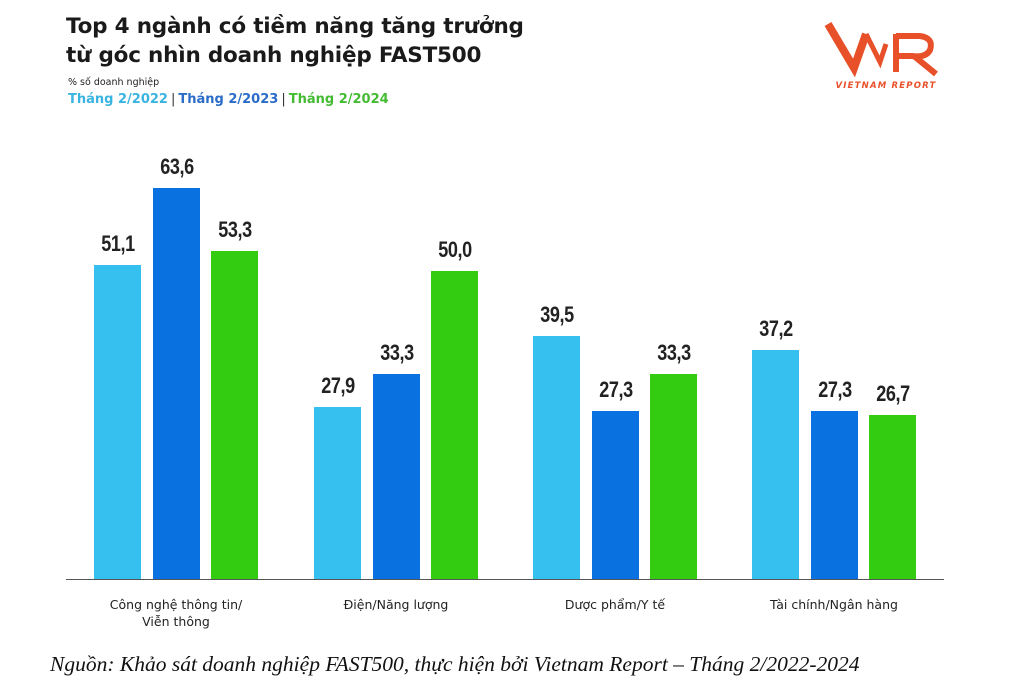  What do you see at coordinates (118, 99) in the screenshot?
I see `legend-item-2022: Tháng 2/2022` at bounding box center [118, 99].